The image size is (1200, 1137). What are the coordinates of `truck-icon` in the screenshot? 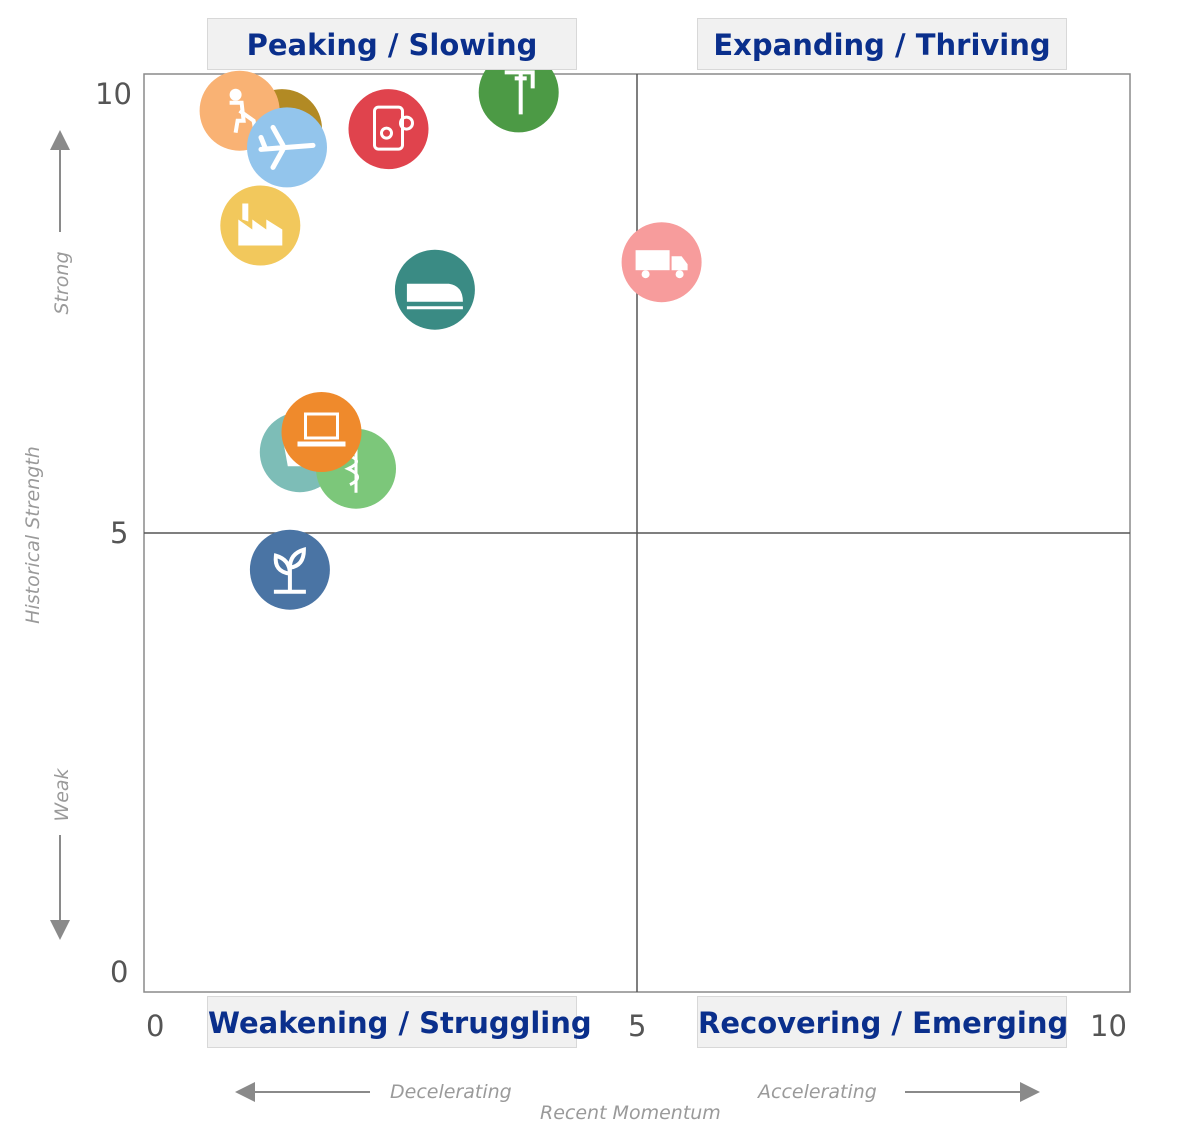 It's located at (661, 264).